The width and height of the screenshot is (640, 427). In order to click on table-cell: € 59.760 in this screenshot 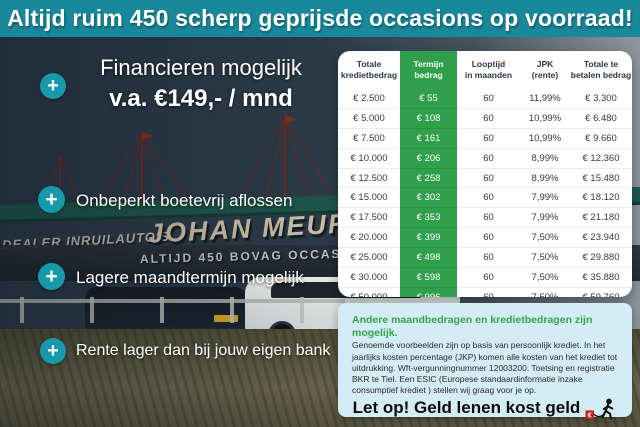, I will do `click(601, 292)`.